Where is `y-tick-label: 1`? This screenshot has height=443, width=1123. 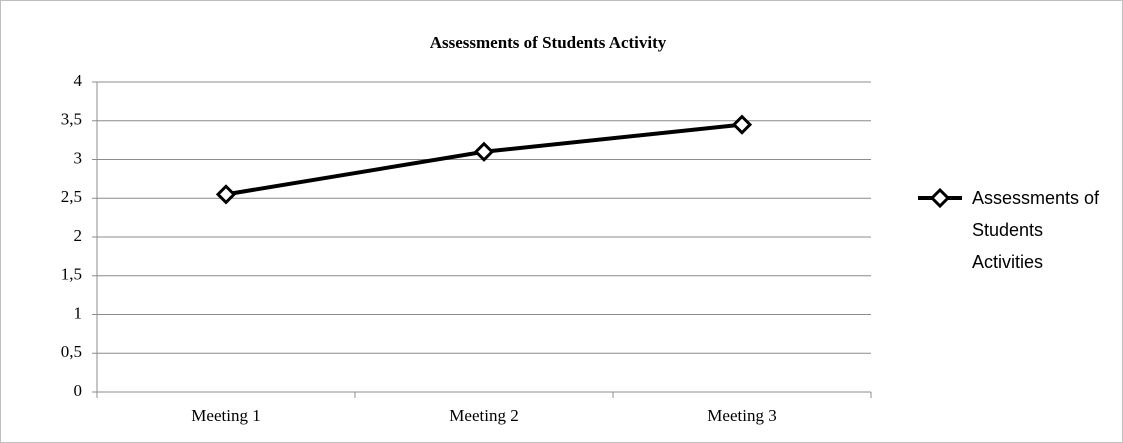 y-tick-label: 1 is located at coordinates (78, 312).